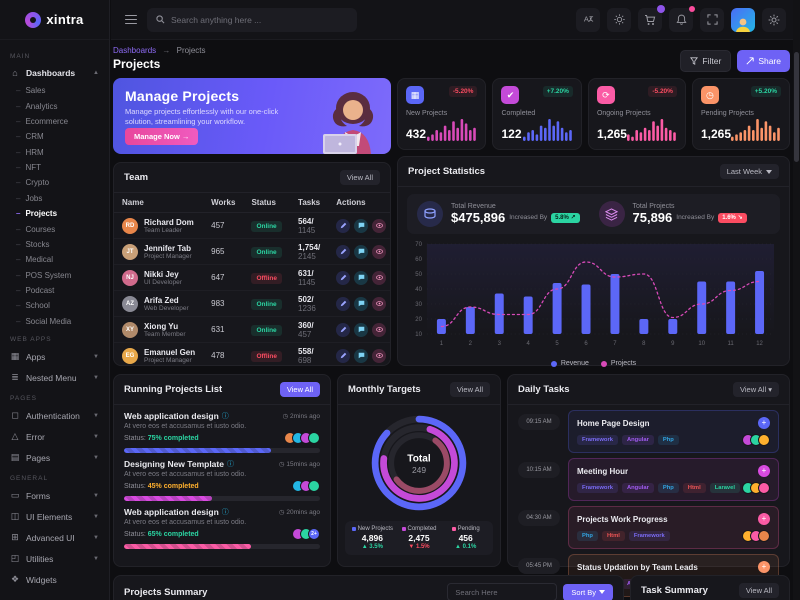 This screenshot has height=600, width=800. I want to click on breadcrumb-parent: Dashboards, so click(135, 50).